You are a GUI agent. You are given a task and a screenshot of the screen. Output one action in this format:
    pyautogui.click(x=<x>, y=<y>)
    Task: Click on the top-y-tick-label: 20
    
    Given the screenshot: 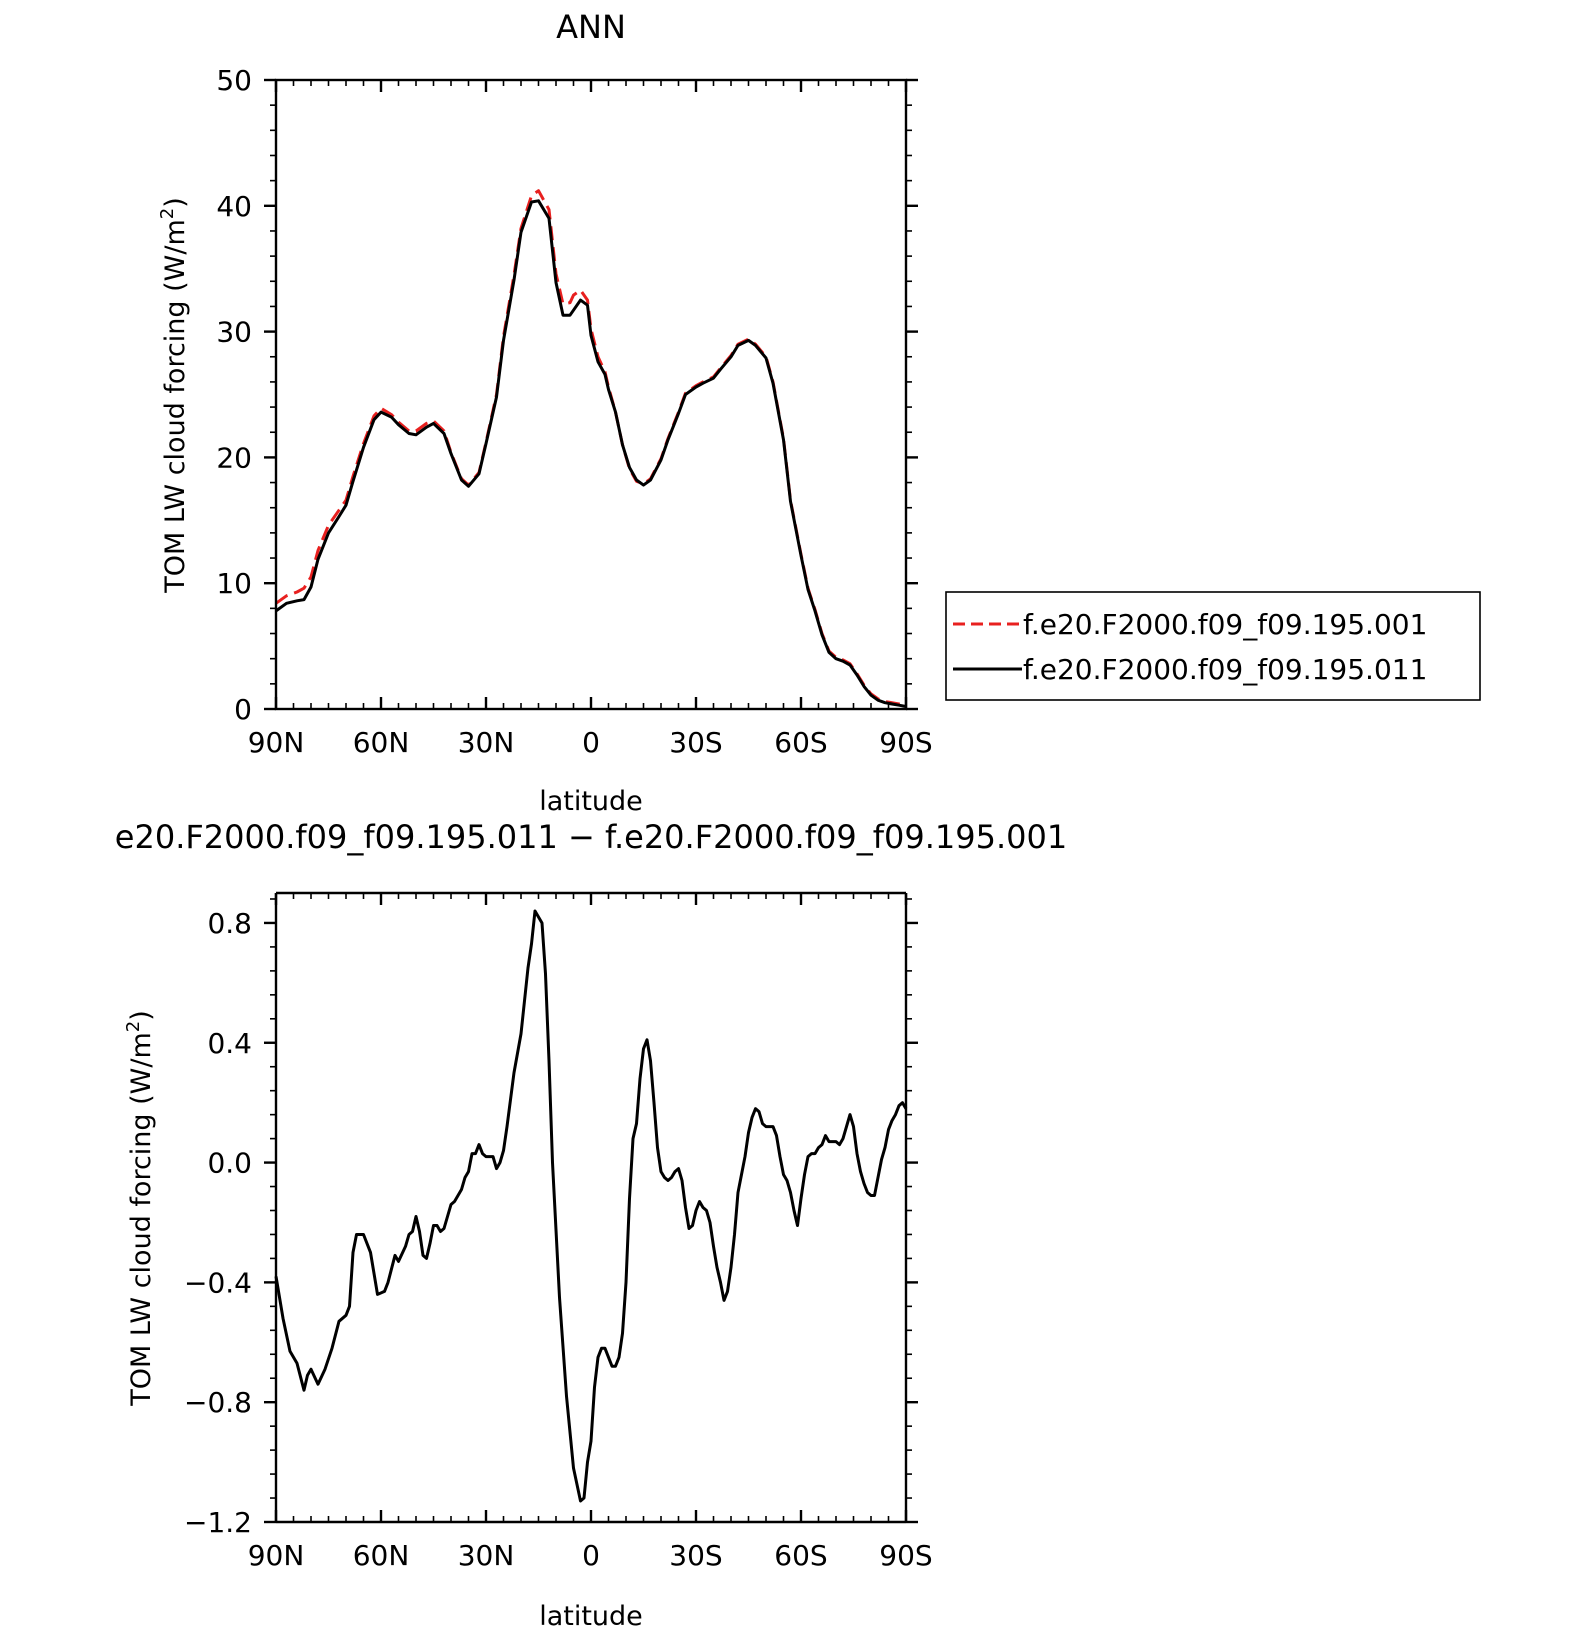 What is the action you would take?
    pyautogui.click(x=234, y=457)
    